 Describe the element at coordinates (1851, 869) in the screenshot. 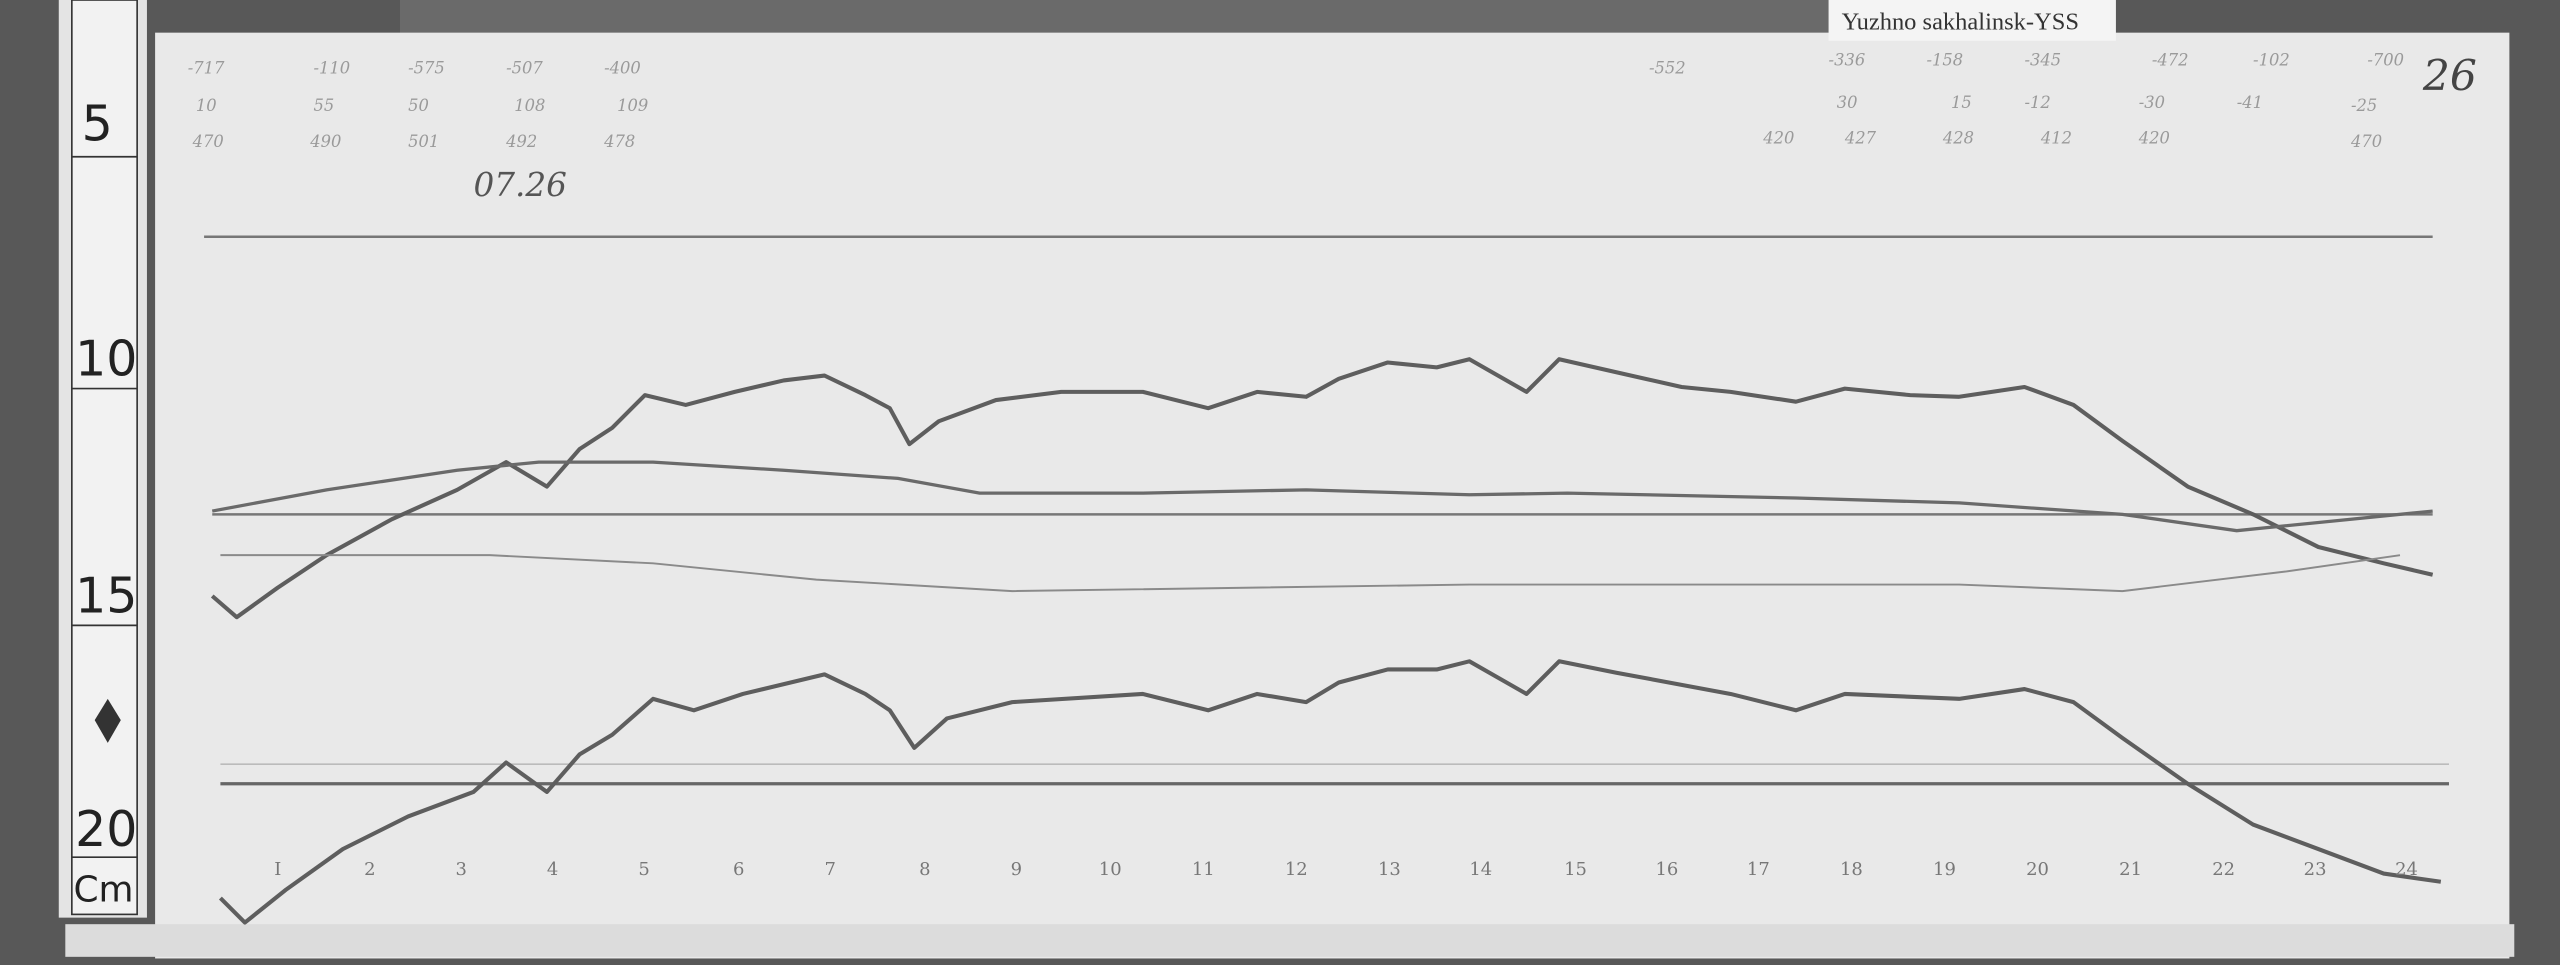

I see `hour-label: 18` at that location.